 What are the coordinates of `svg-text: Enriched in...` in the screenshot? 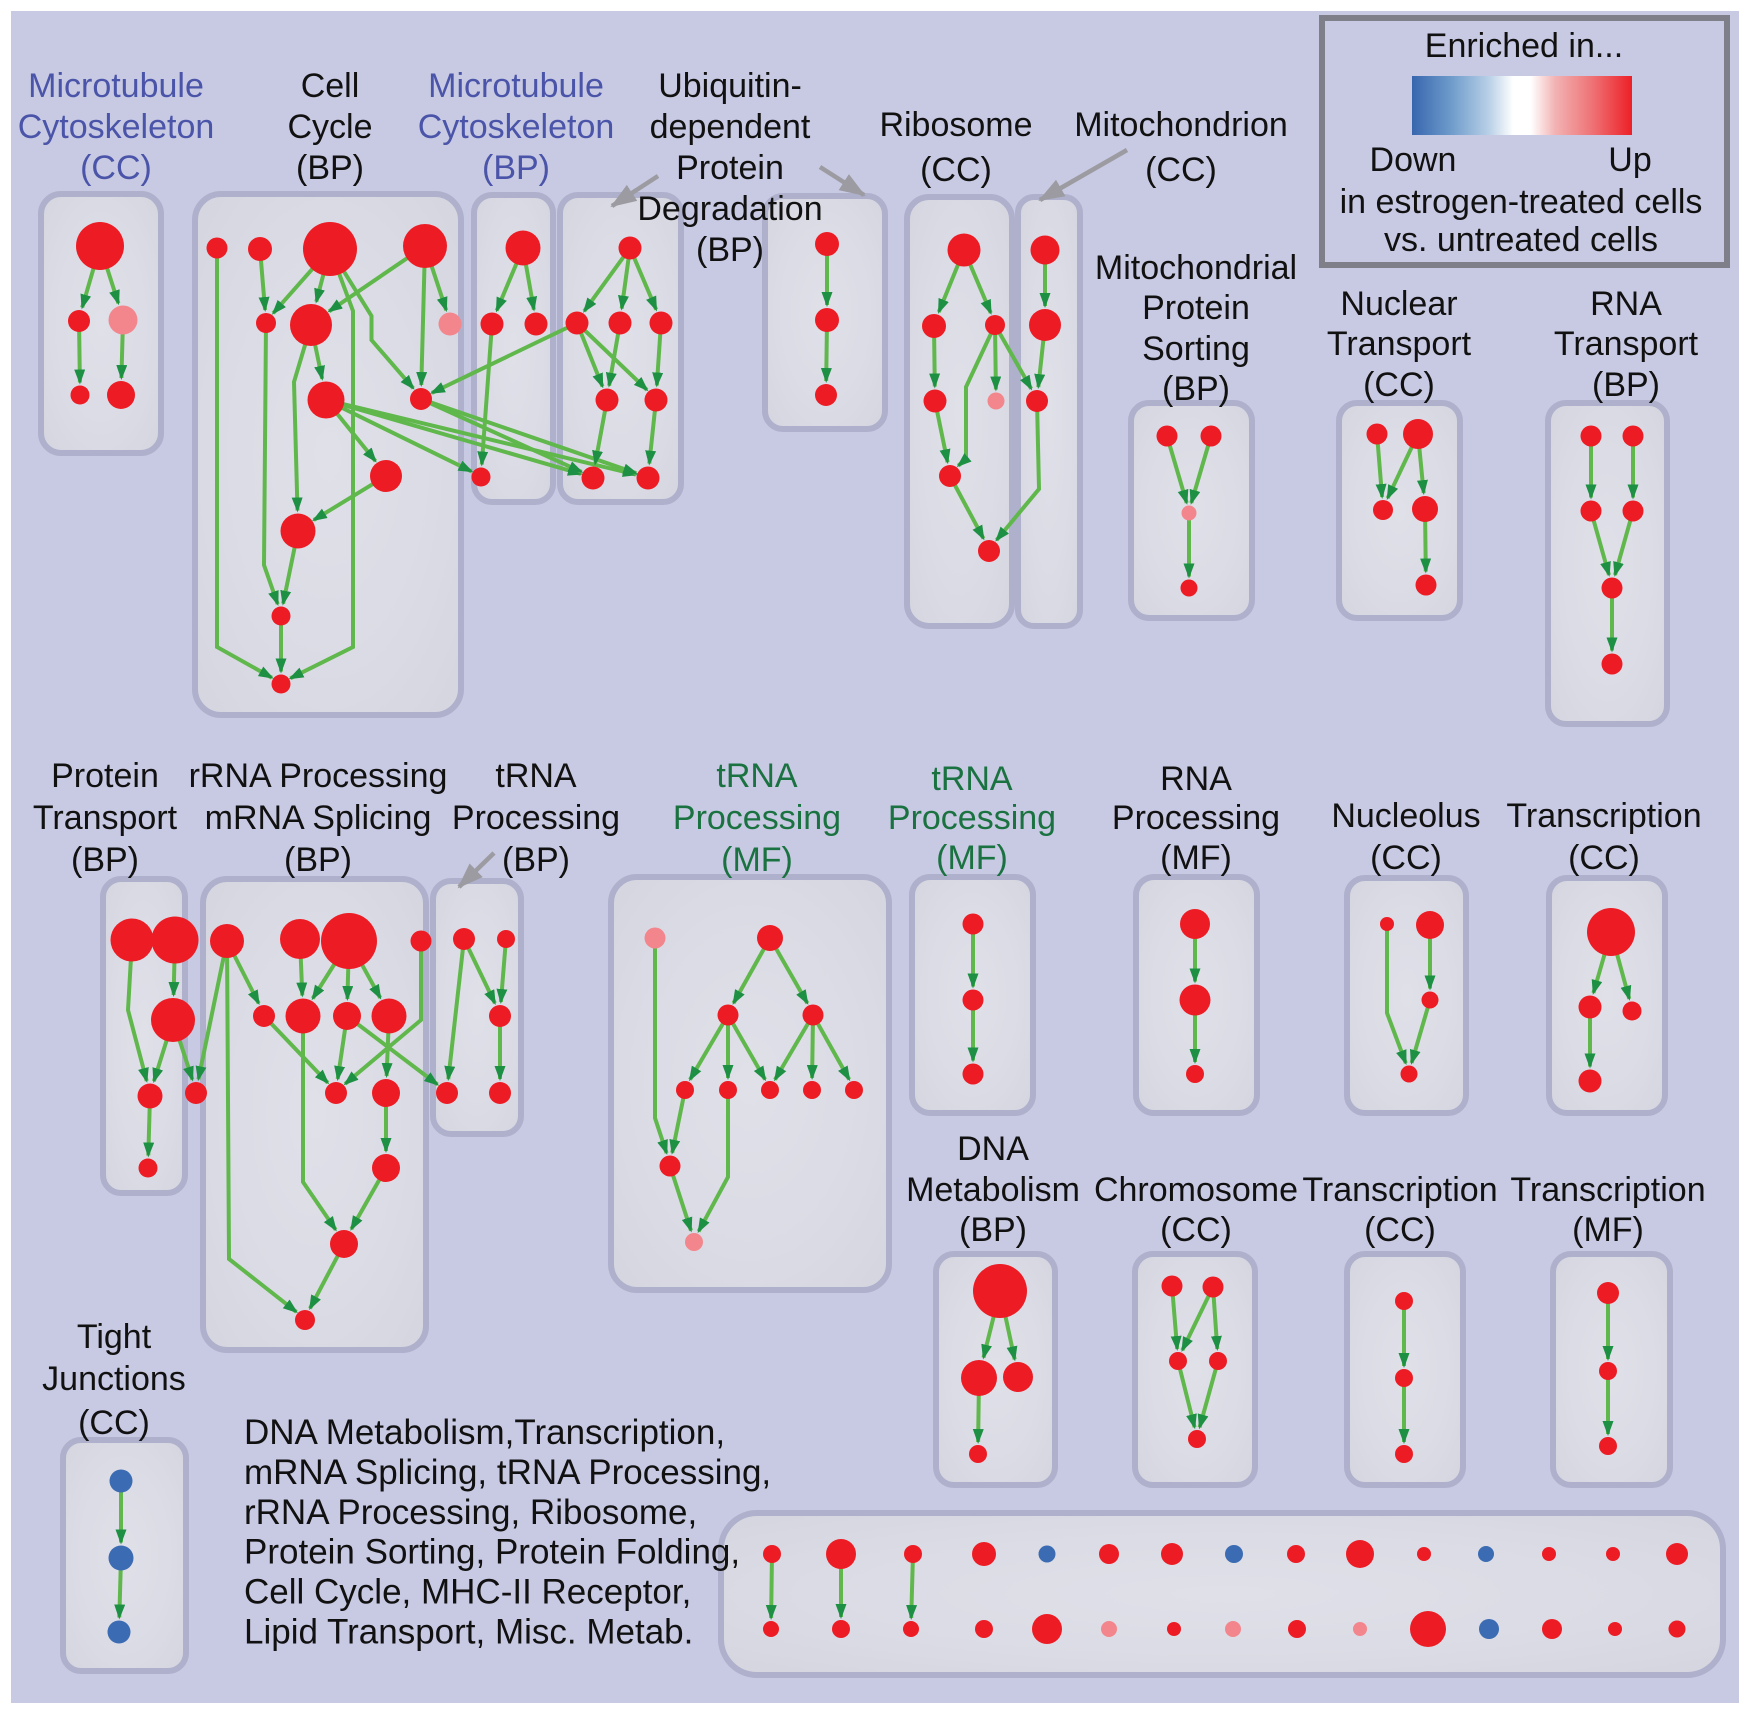 It's located at (1524, 46).